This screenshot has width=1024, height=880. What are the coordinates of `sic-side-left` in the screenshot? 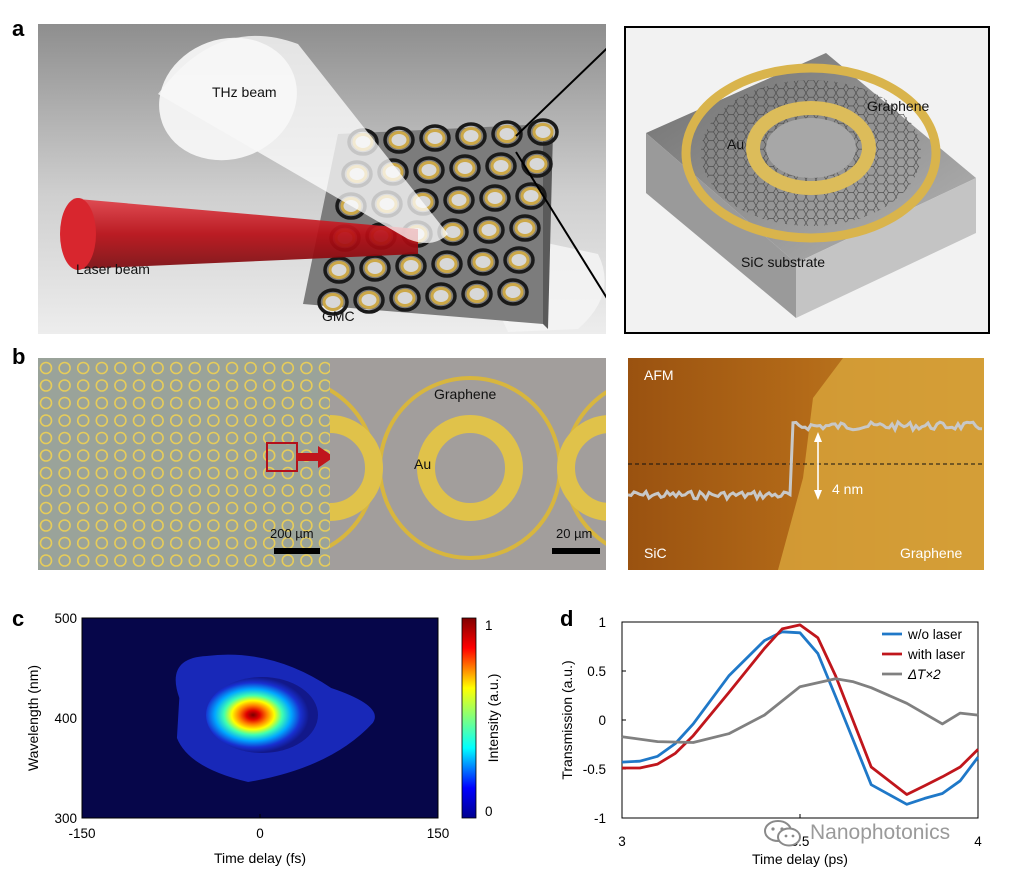 It's located at (721, 225).